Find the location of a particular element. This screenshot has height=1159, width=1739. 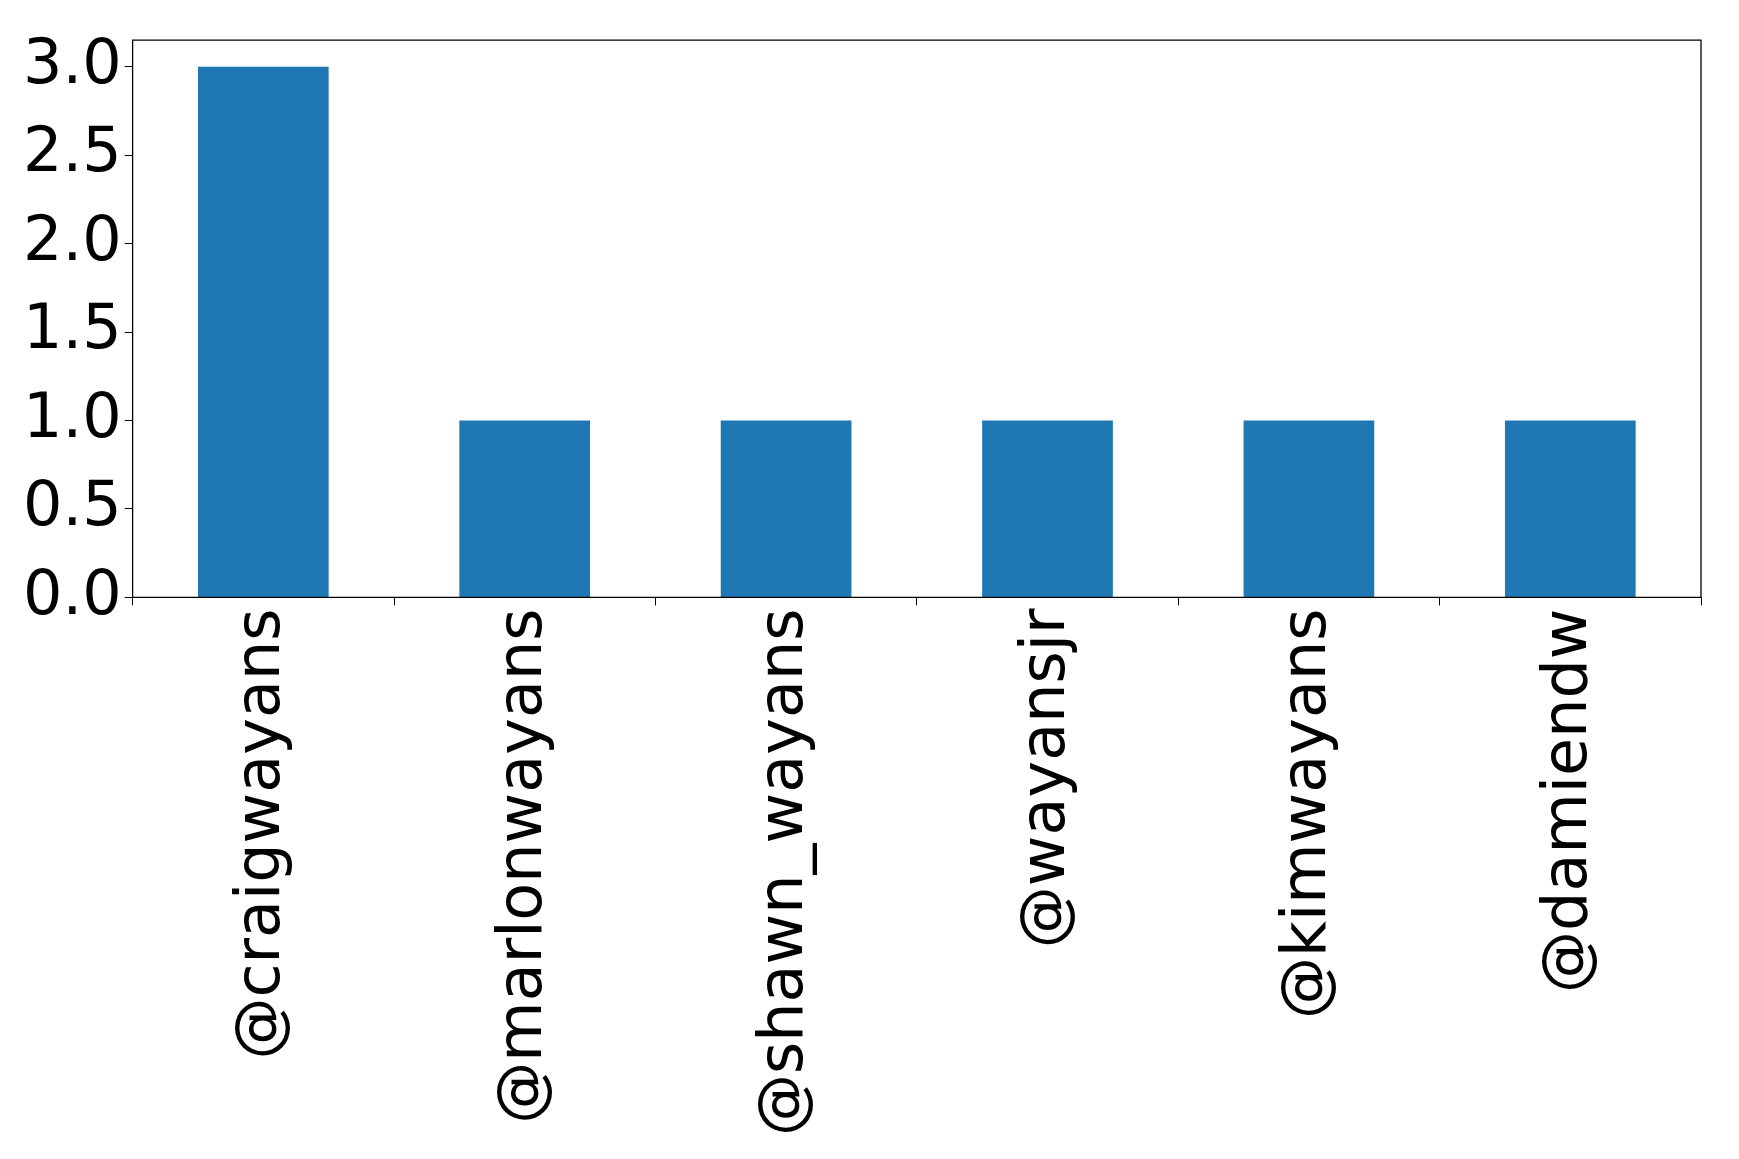

x-tick-label: @craigwayans is located at coordinates (258, 834).